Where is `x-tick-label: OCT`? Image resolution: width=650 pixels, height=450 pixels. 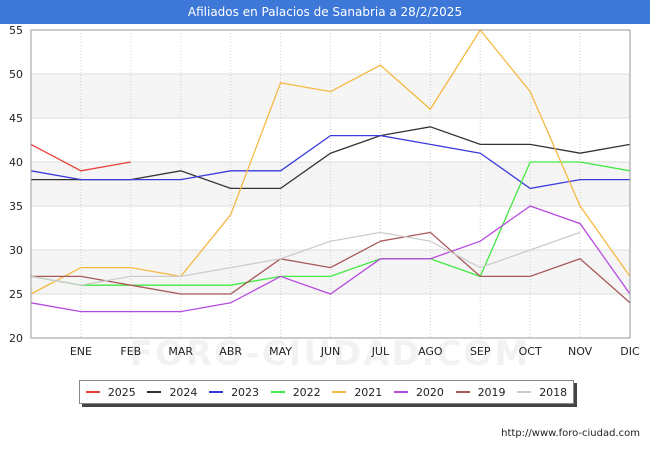
x-tick-label: OCT is located at coordinates (530, 351).